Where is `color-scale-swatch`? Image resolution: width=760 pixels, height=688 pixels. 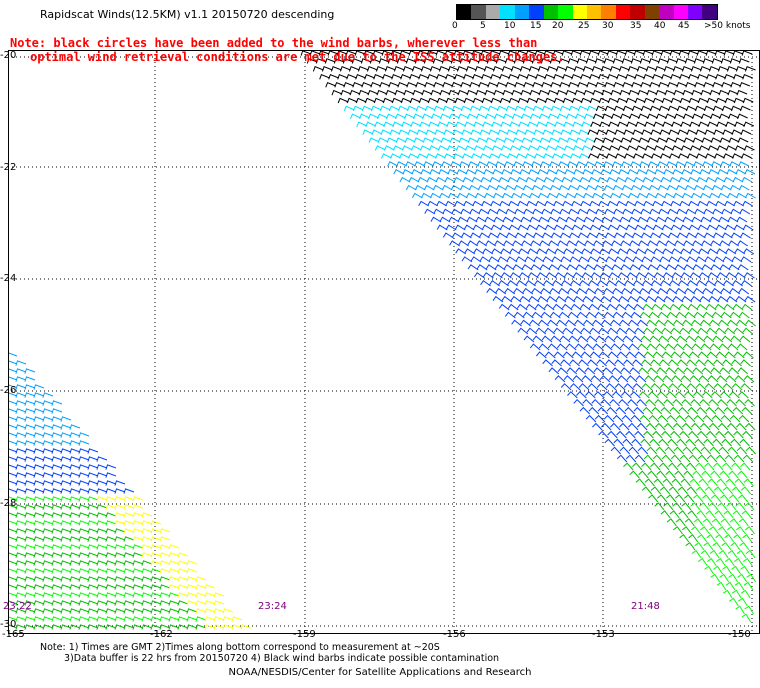 color-scale-swatch is located at coordinates (551, 12).